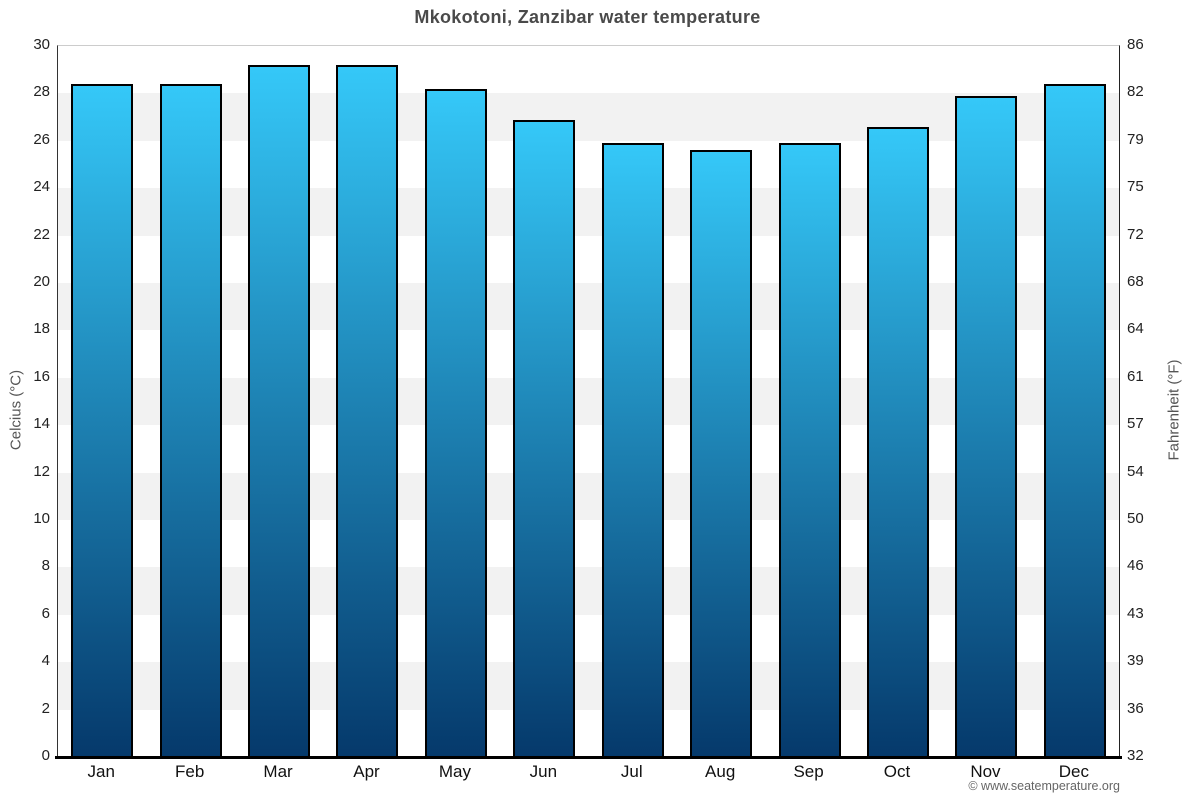 This screenshot has height=800, width=1200. What do you see at coordinates (544, 438) in the screenshot?
I see `bar-jun` at bounding box center [544, 438].